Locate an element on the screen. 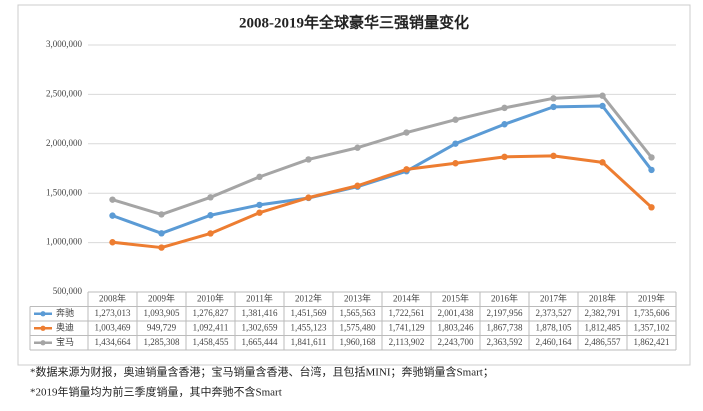 The height and width of the screenshot is (411, 703). y-tick-label: 2,500,000 is located at coordinates (64, 93).